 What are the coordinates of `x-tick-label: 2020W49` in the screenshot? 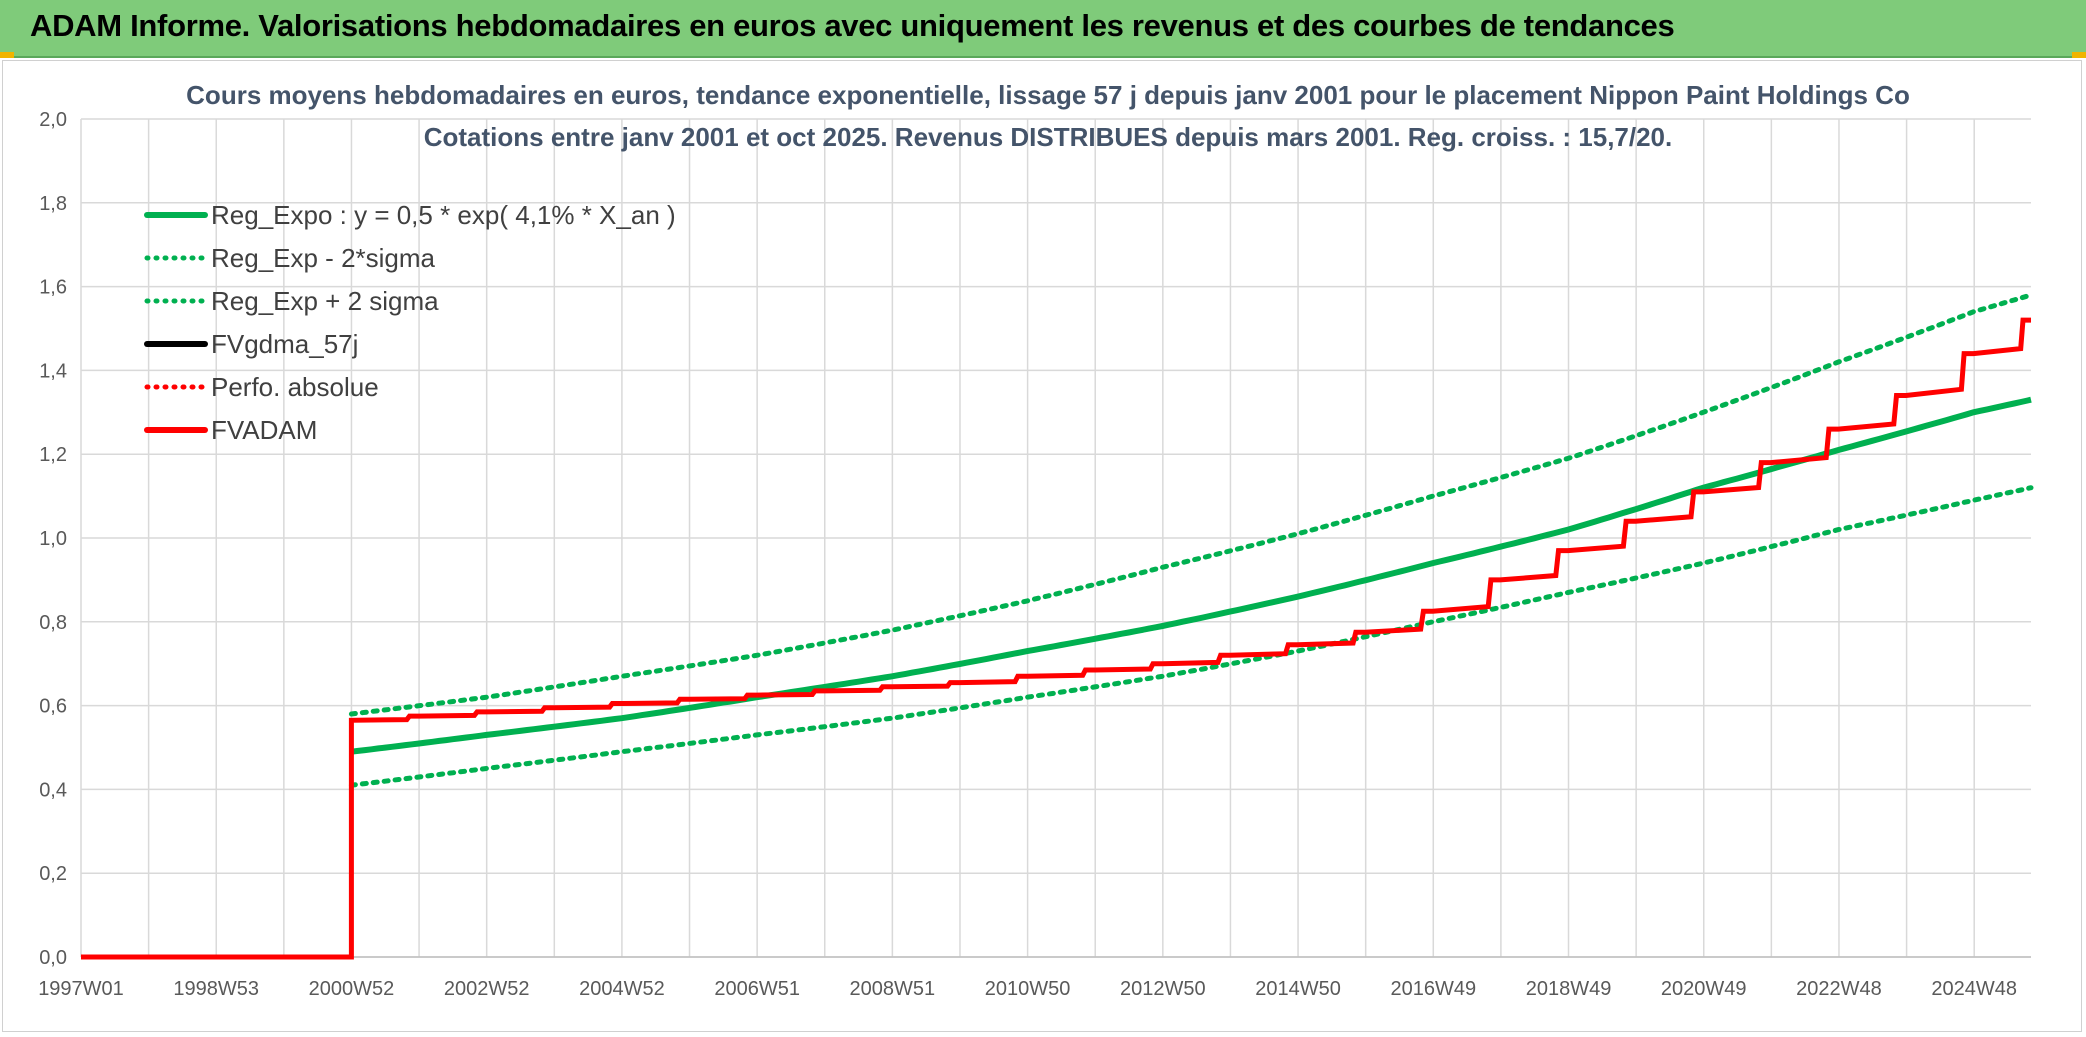 It's located at (1704, 989).